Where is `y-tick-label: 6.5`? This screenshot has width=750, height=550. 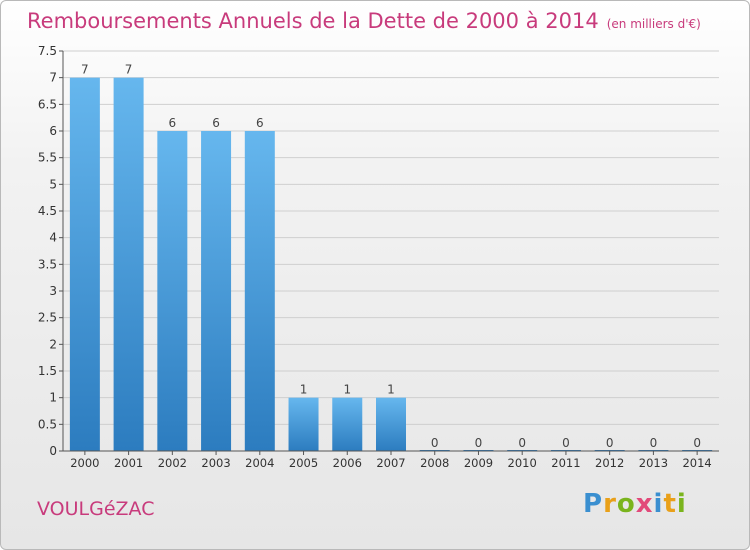
y-tick-label: 6.5 is located at coordinates (47, 104).